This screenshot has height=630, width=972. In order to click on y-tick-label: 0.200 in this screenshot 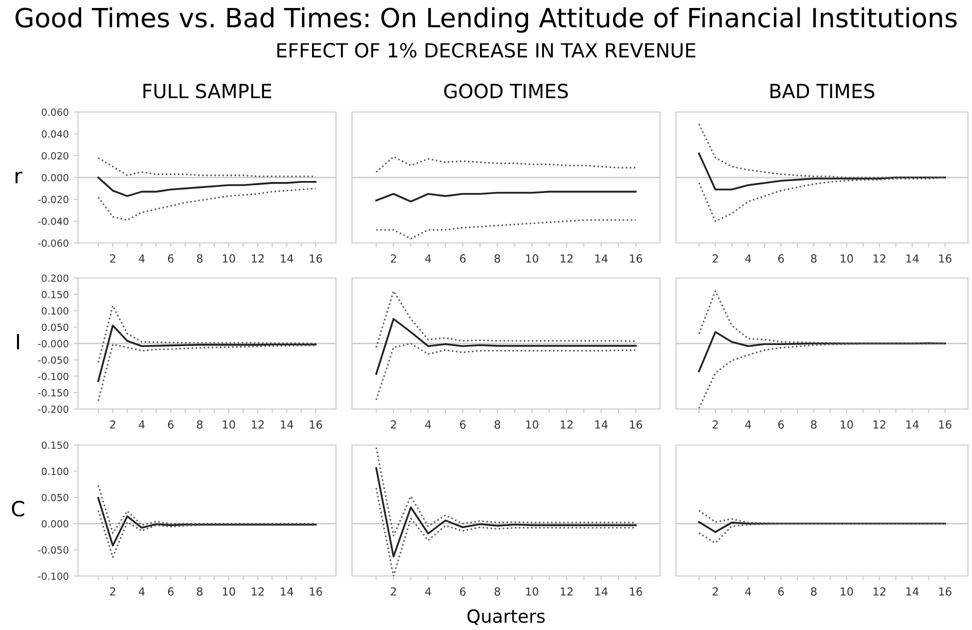, I will do `click(55, 278)`.